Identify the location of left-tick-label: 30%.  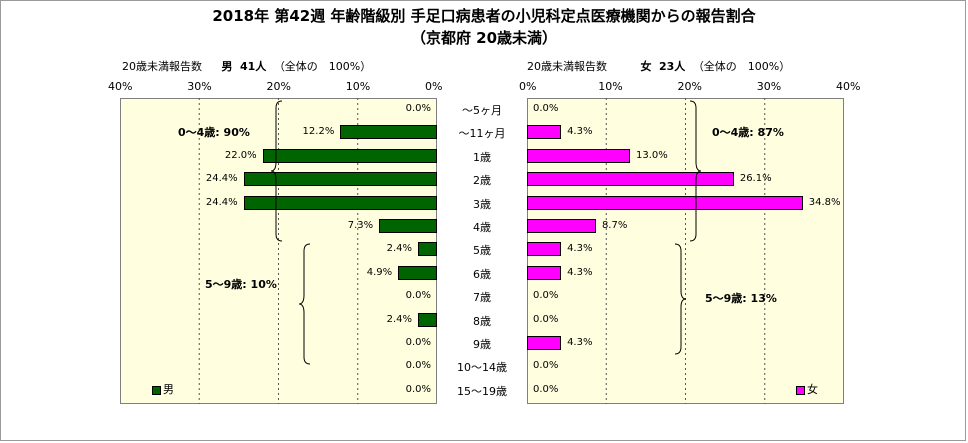
(199, 86).